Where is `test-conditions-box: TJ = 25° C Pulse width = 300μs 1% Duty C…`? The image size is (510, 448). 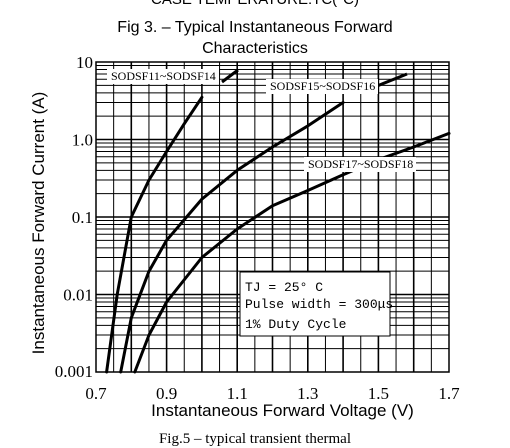
test-conditions-box: TJ = 25° C Pulse width = 300μs 1% Duty C… is located at coordinates (316, 304).